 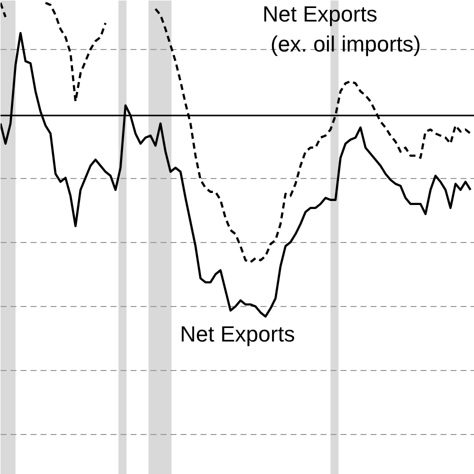 I want to click on series-label: Net Exports, so click(x=237, y=334).